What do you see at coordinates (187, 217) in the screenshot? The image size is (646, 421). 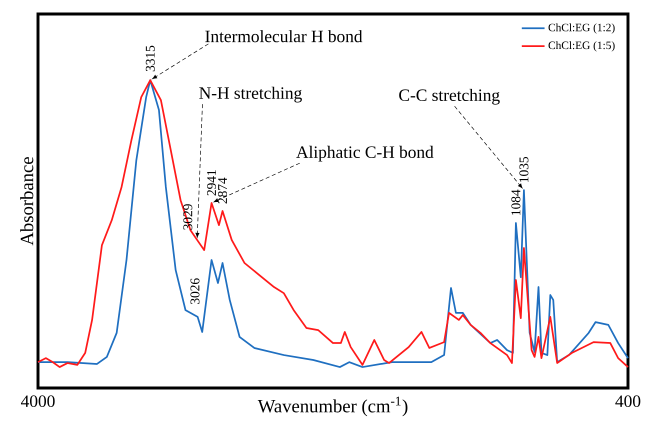 I see `annotation: 3029` at bounding box center [187, 217].